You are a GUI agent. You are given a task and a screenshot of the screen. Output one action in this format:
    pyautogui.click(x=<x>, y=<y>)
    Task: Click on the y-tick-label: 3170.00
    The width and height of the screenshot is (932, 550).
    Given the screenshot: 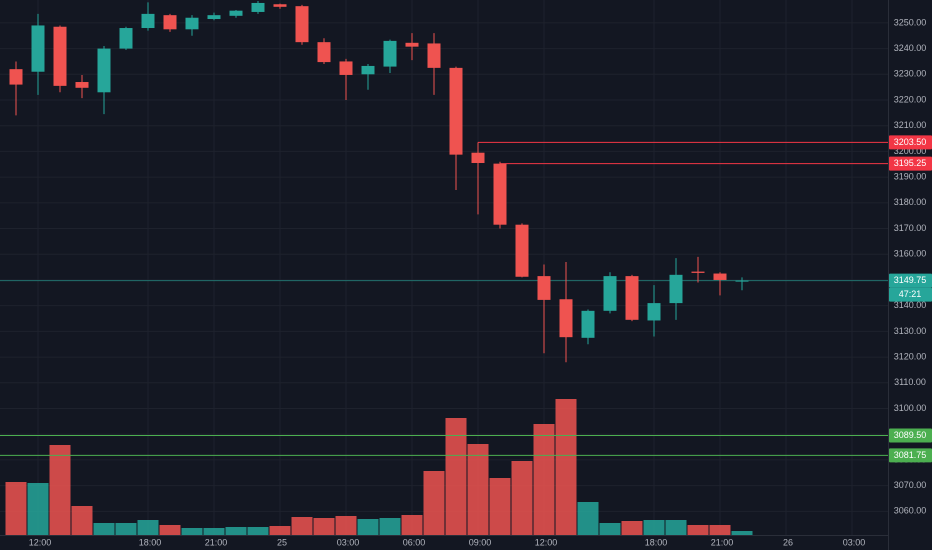 What is the action you would take?
    pyautogui.click(x=910, y=228)
    